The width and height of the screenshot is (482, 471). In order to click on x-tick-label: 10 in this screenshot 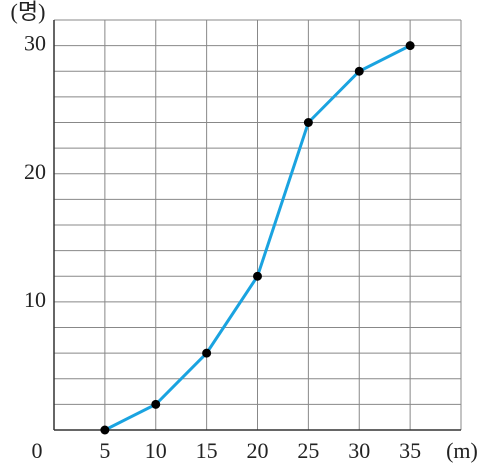, I will do `click(156, 450)`.